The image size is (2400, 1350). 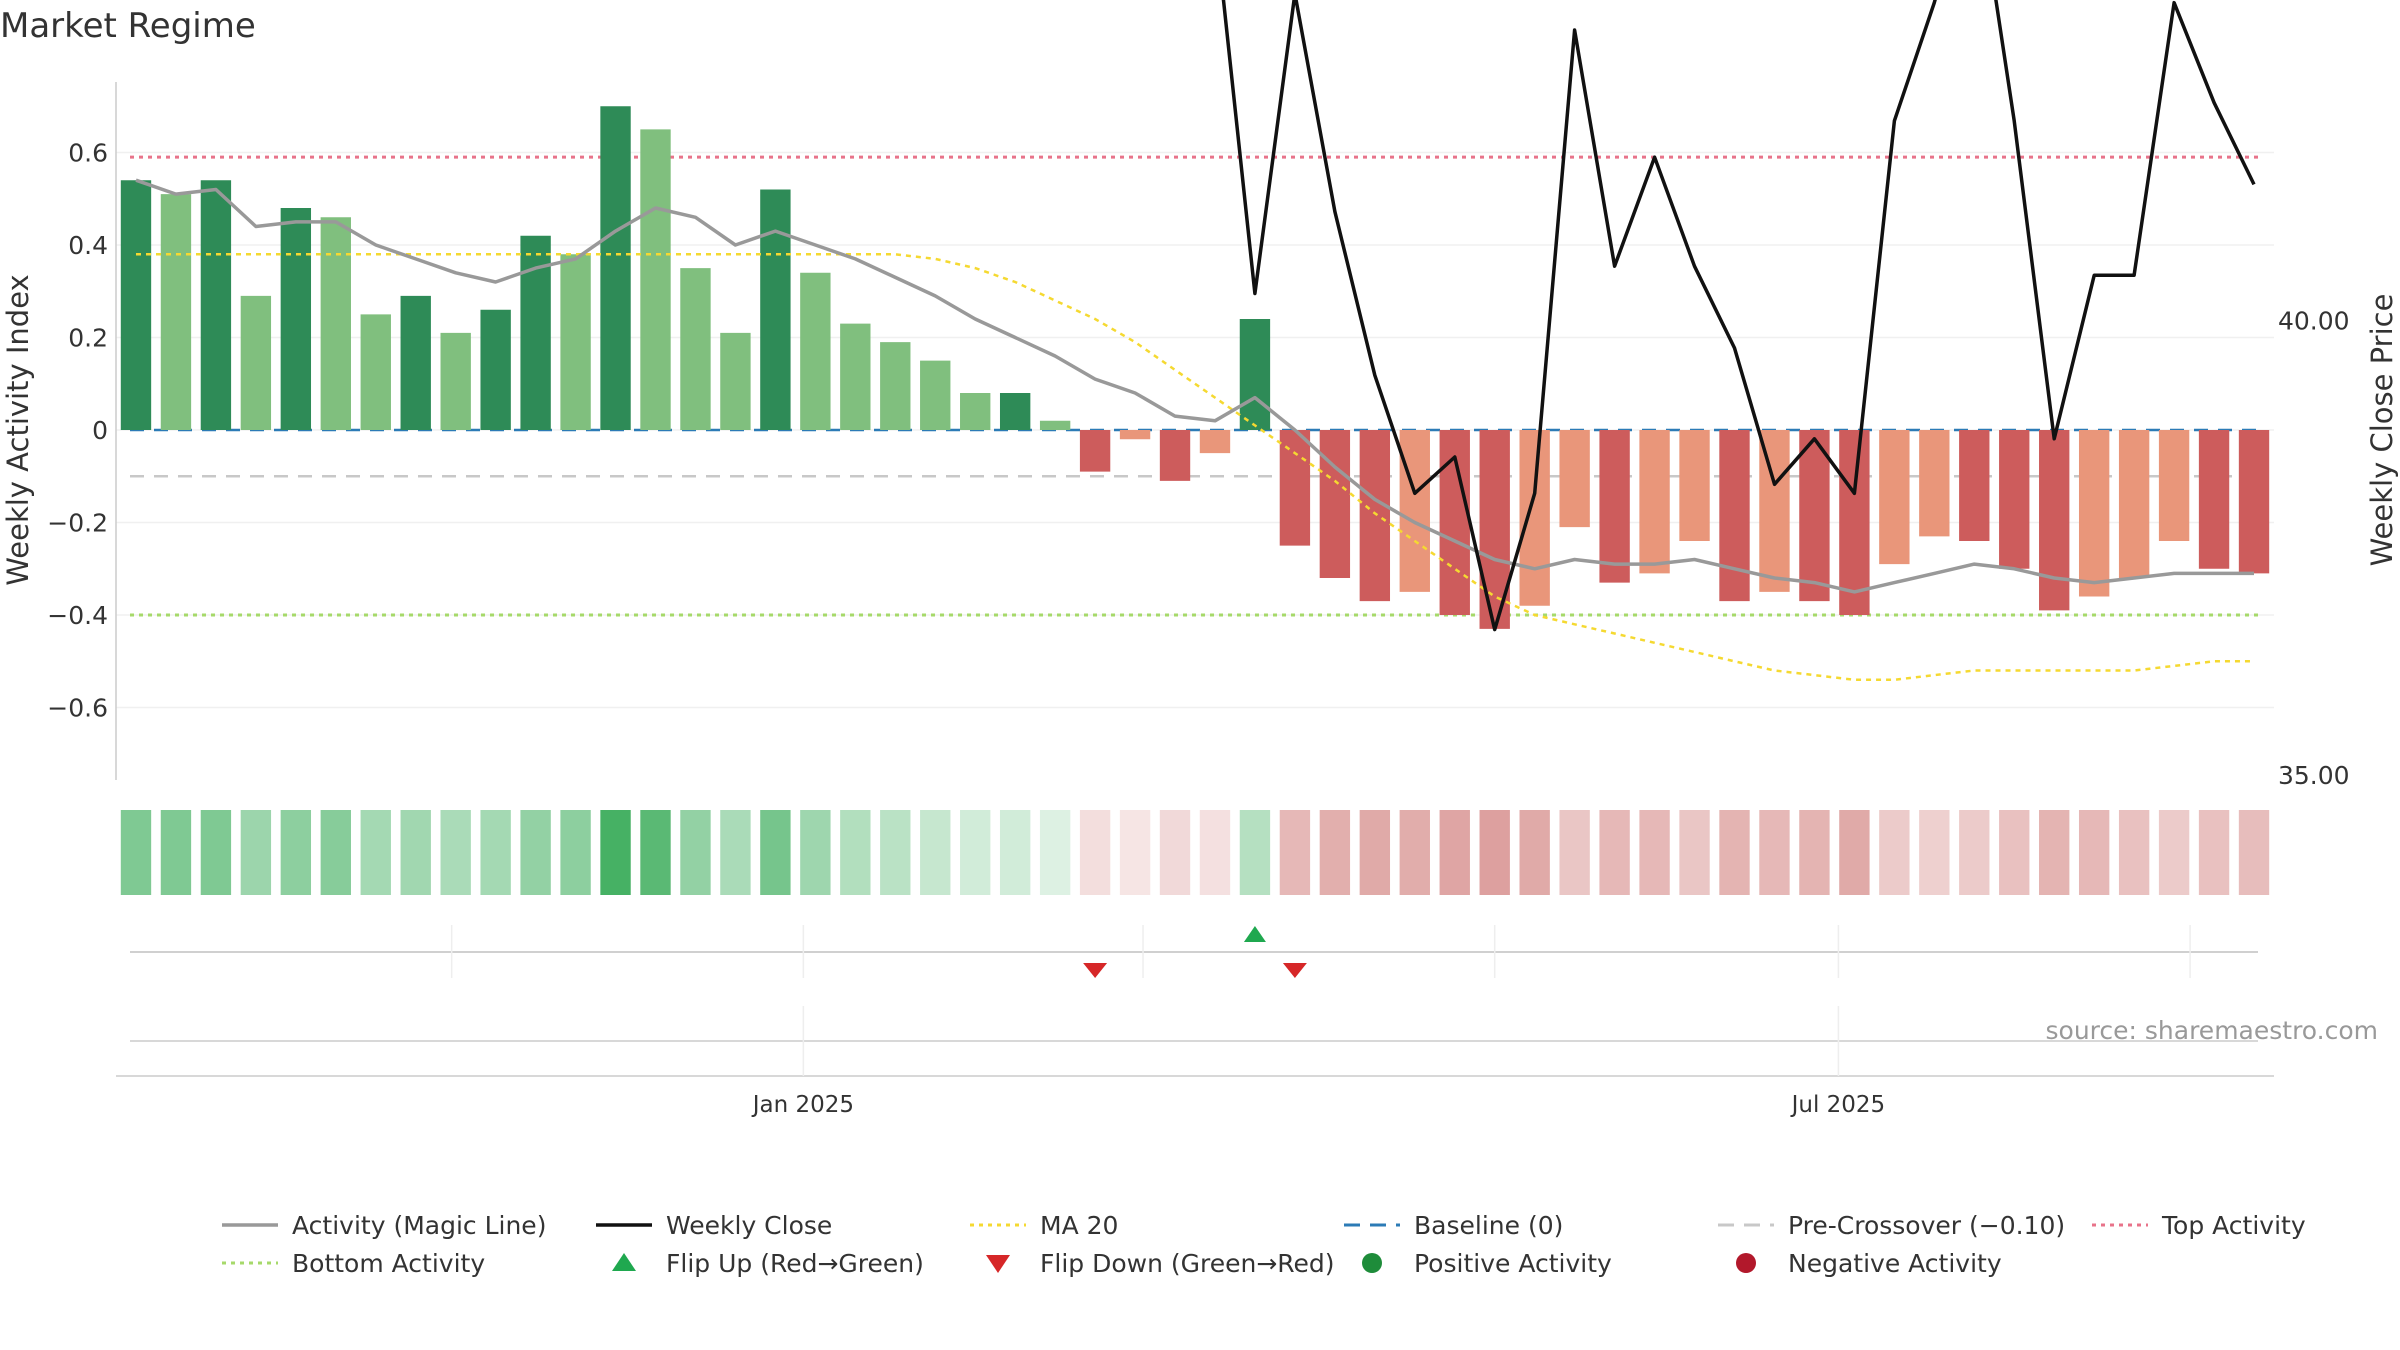 I want to click on legend-label: Negative Activity, so click(x=1895, y=1263).